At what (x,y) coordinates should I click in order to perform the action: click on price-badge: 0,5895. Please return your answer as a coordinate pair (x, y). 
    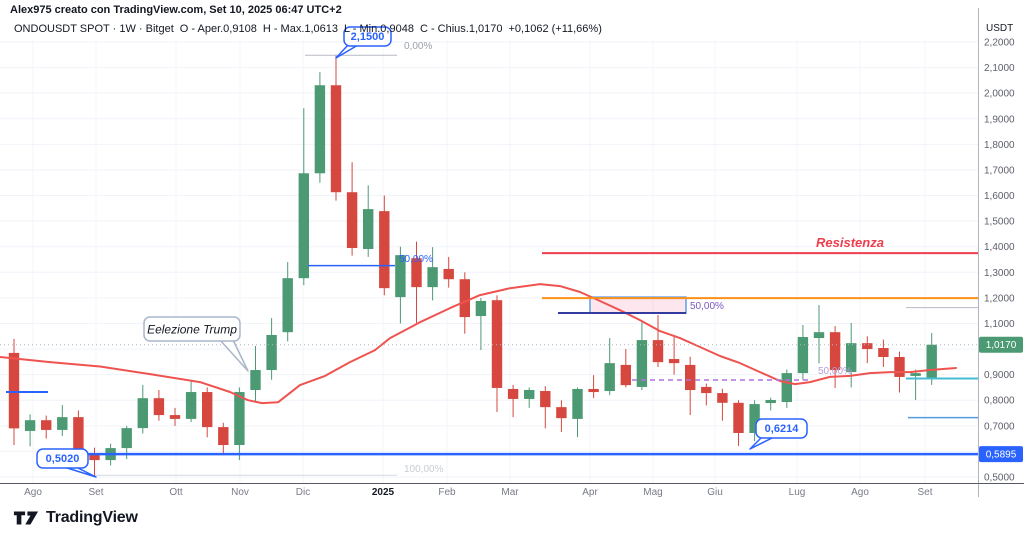
    Looking at the image, I should click on (1001, 454).